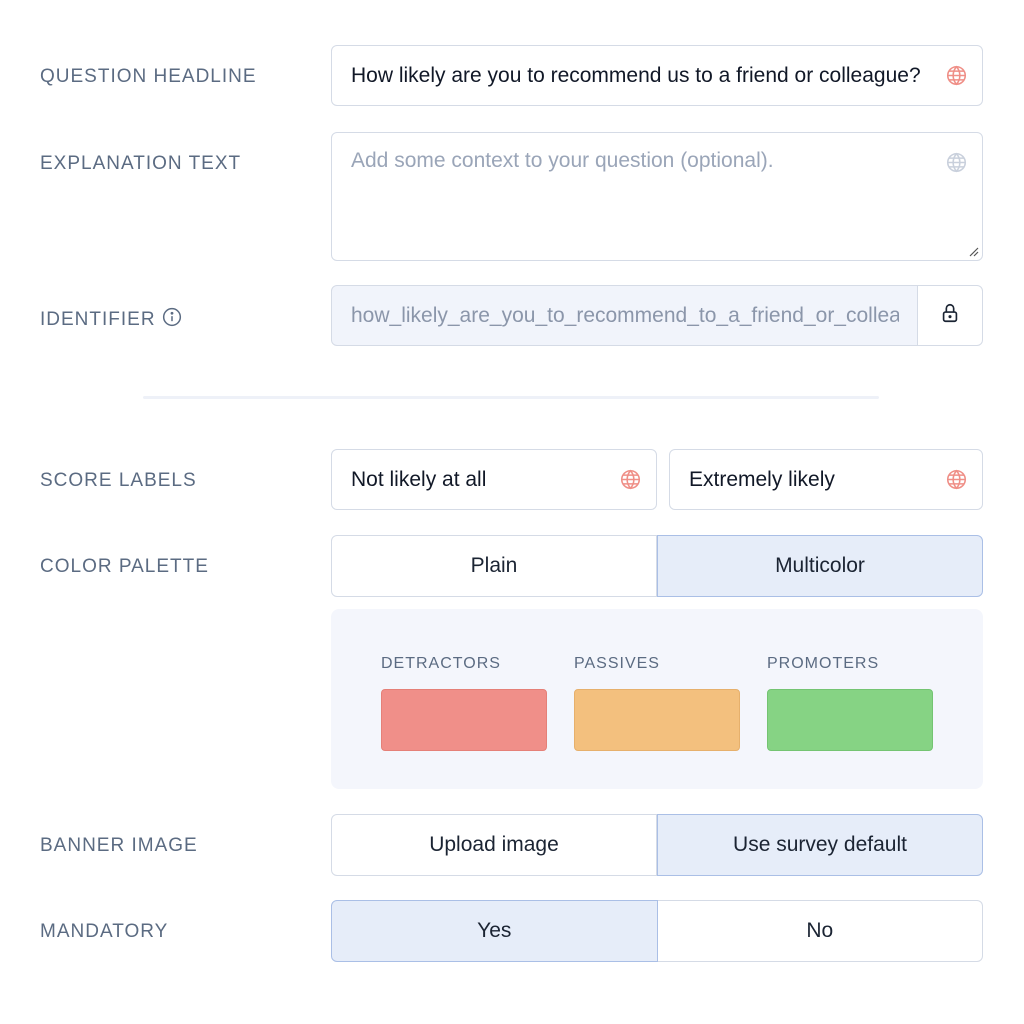 The width and height of the screenshot is (1024, 1024). I want to click on detractors-label: DETRACTORS, so click(441, 663).